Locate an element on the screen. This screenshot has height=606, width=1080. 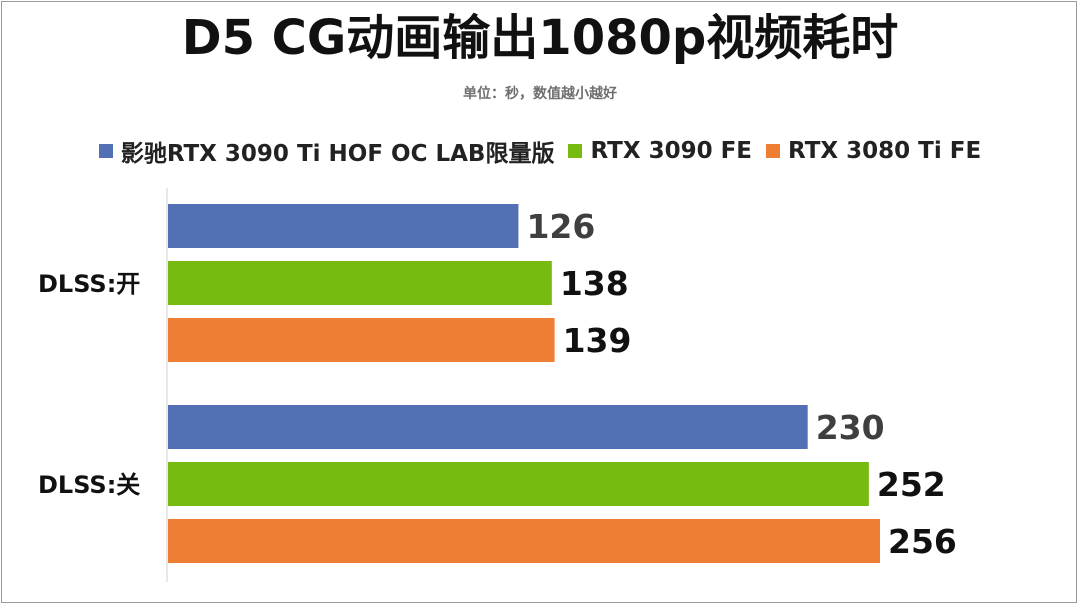
chart-title: D5 CG动画输出1080p视频耗时 is located at coordinates (540, 38).